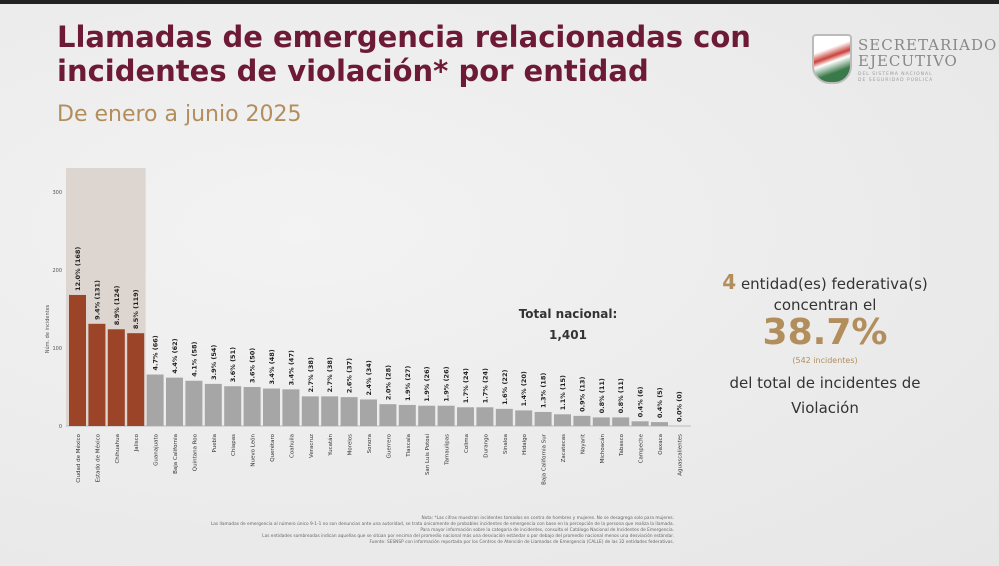  I want to click on category-label: Quintana Roo, so click(195, 452).